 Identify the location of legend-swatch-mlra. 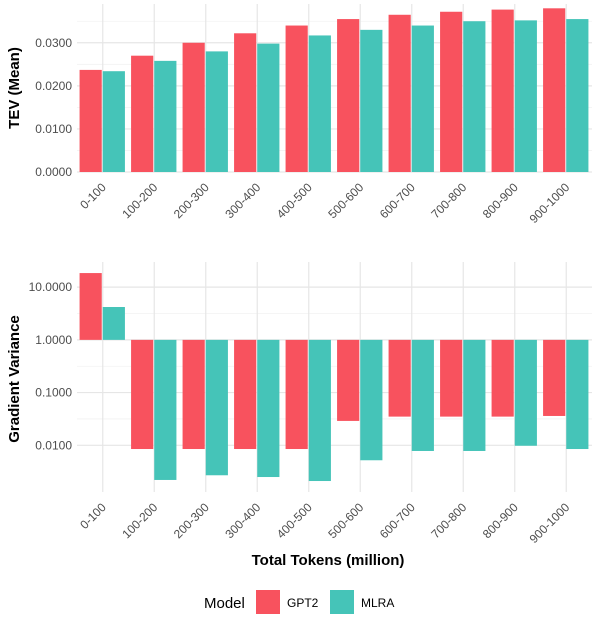
(342, 602).